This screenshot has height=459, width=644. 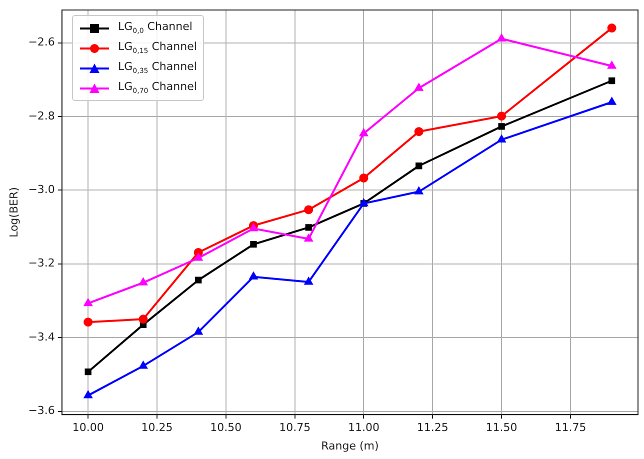 What do you see at coordinates (157, 88) in the screenshot?
I see `legend-label: LG$_{0,70}$ Channel` at bounding box center [157, 88].